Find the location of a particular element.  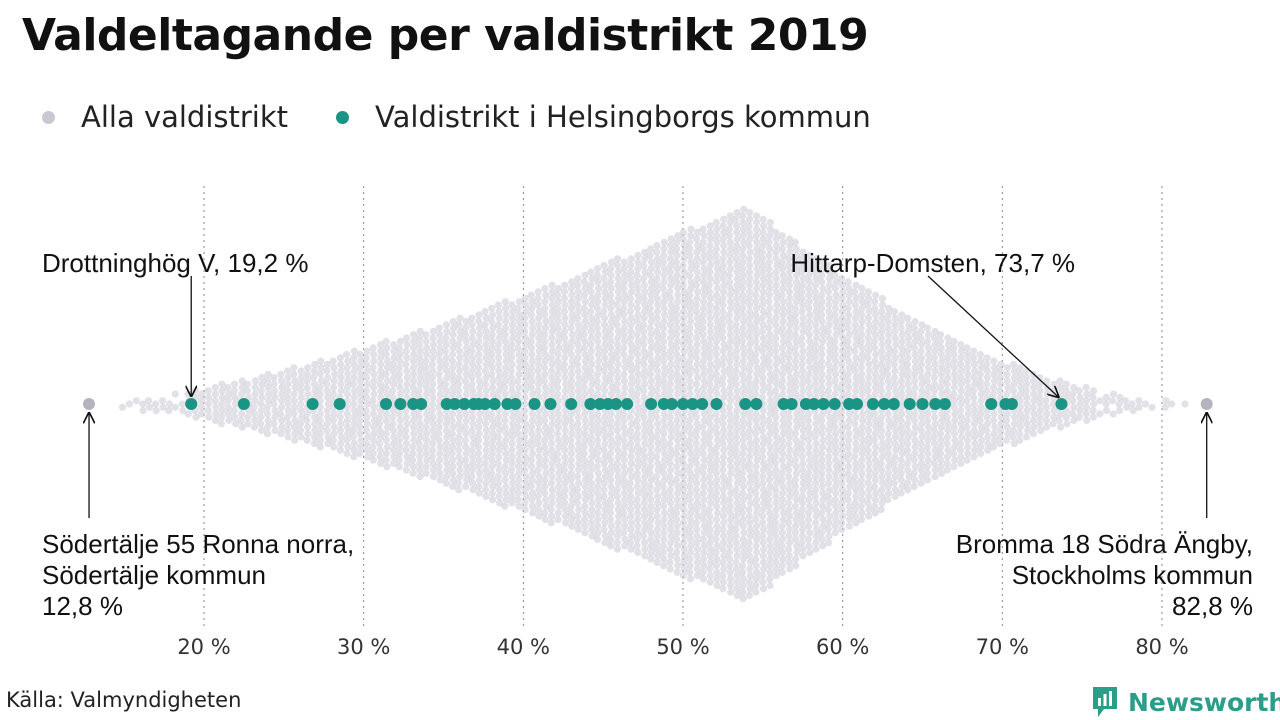

x-tick-label: 40 % is located at coordinates (523, 647).